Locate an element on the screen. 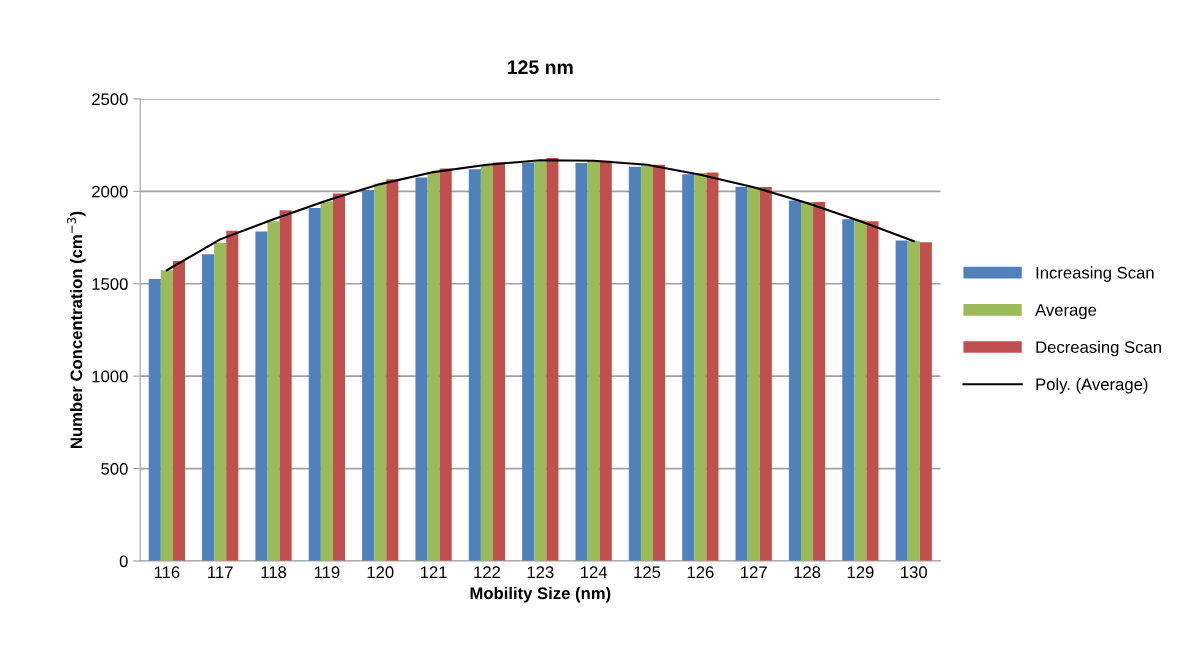  x-tick-label: 121 is located at coordinates (433, 572).